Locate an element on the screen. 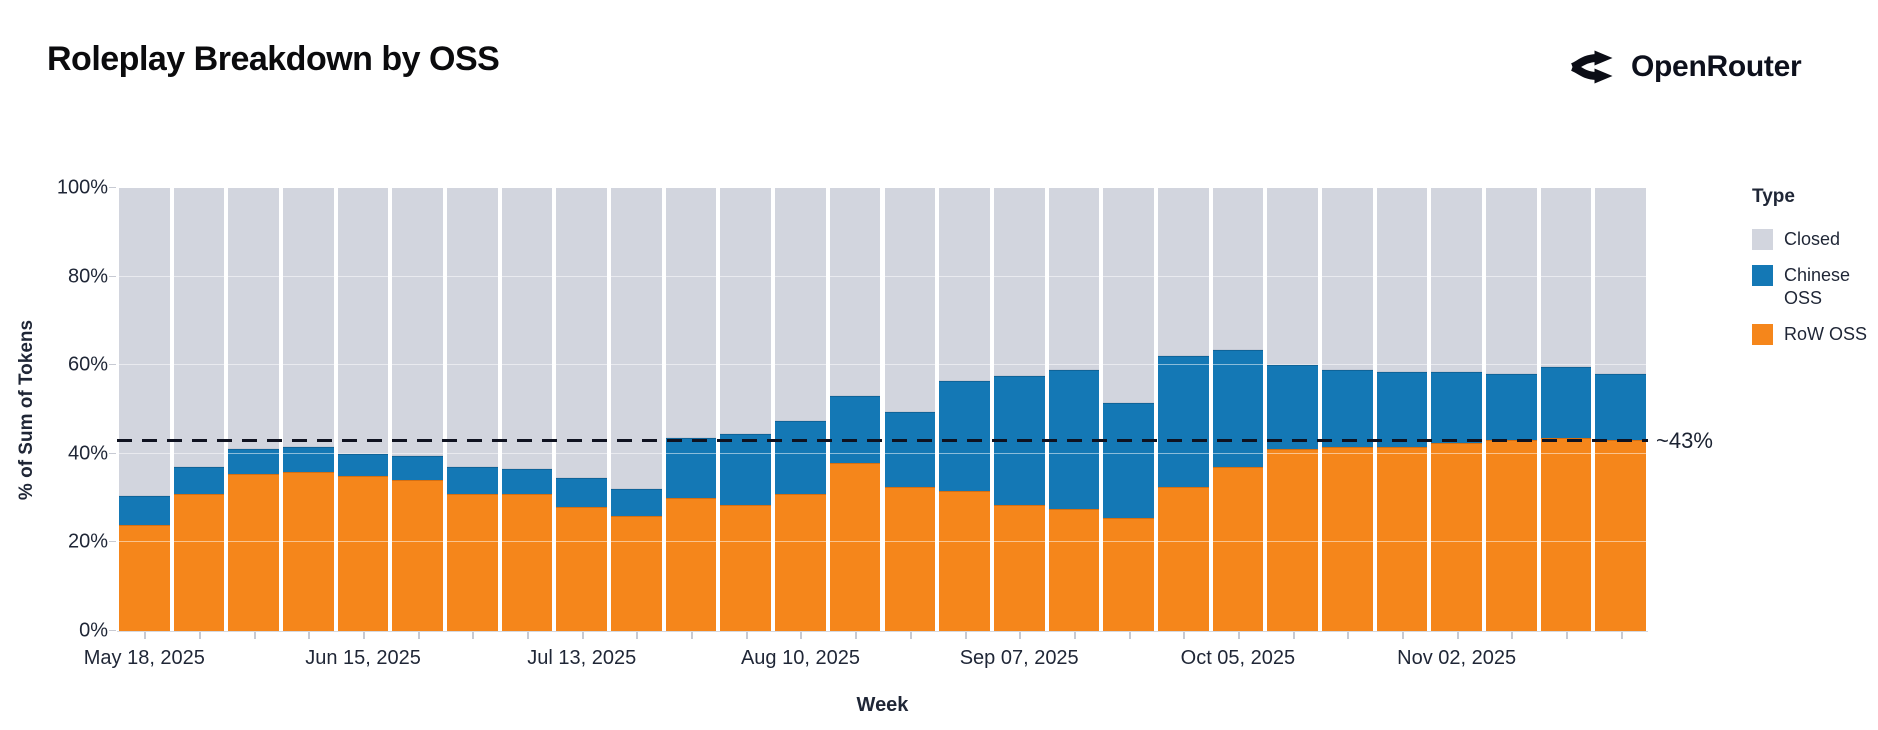 This screenshot has height=730, width=1878. bar-sep-07-2025 is located at coordinates (1019, 409).